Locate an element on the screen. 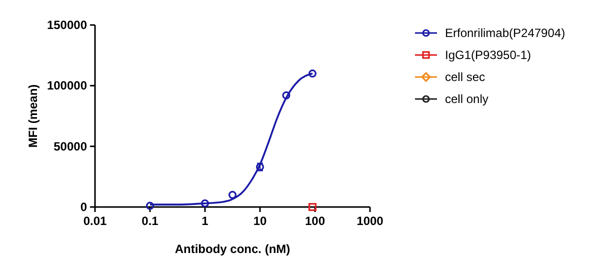 This screenshot has width=600, height=265. x-tick-label: 10 is located at coordinates (260, 221).